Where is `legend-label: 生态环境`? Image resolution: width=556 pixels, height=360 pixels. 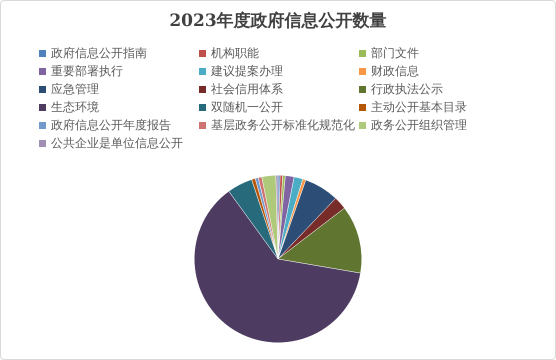
legend-label: 生态环境 is located at coordinates (75, 107).